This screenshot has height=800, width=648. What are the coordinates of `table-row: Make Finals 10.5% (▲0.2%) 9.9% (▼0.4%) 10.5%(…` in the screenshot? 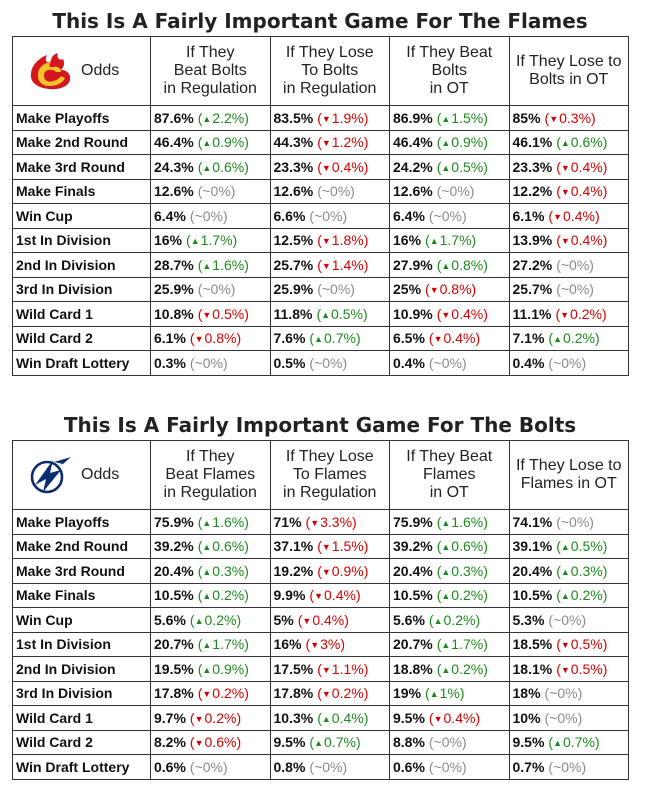 It's located at (320, 595).